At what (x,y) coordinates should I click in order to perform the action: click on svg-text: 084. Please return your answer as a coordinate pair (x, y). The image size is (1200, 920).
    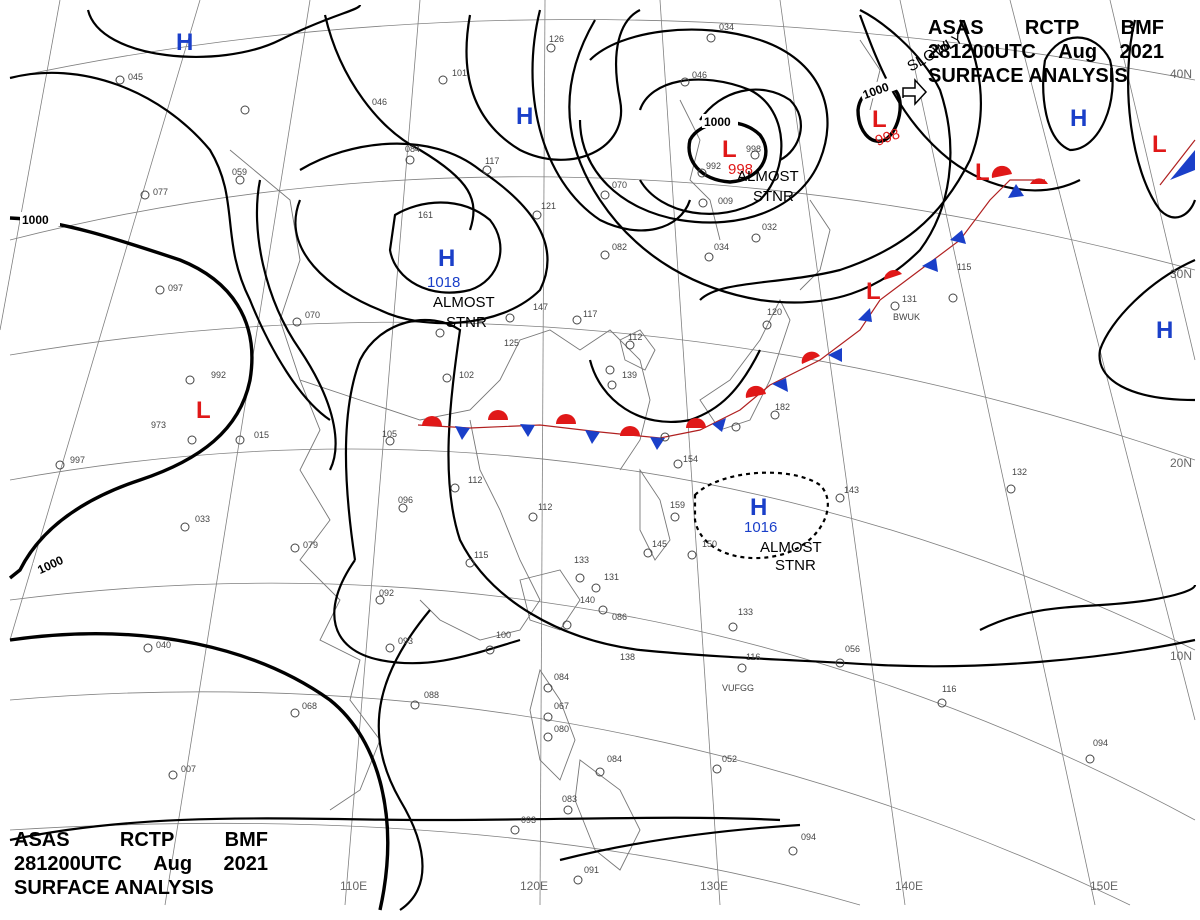
    Looking at the image, I should click on (561, 677).